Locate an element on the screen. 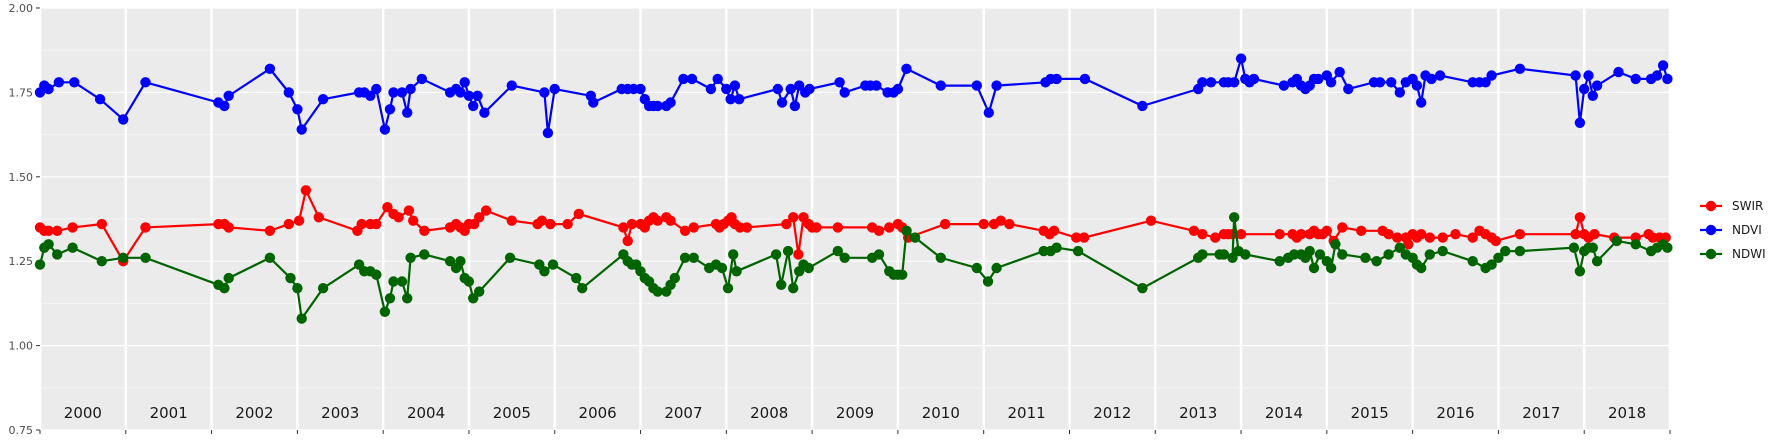 Image resolution: width=1773 pixels, height=442 pixels. legend-item-ndvi: NDVI is located at coordinates (1731, 230).